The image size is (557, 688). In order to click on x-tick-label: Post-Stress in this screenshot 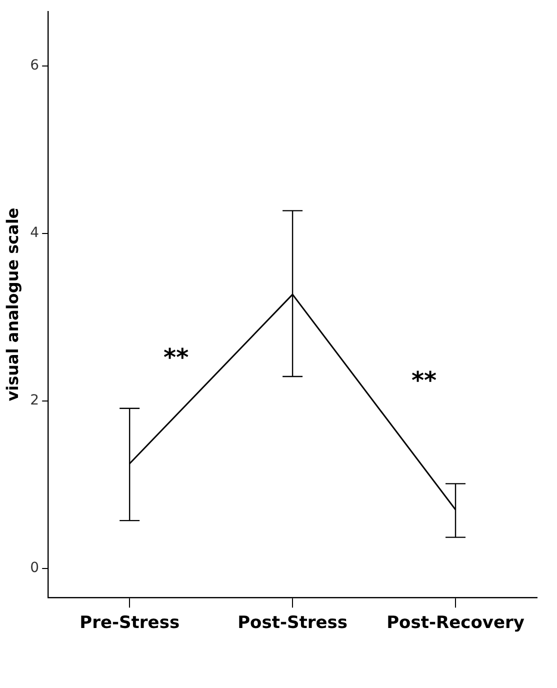, I will do `click(293, 623)`.